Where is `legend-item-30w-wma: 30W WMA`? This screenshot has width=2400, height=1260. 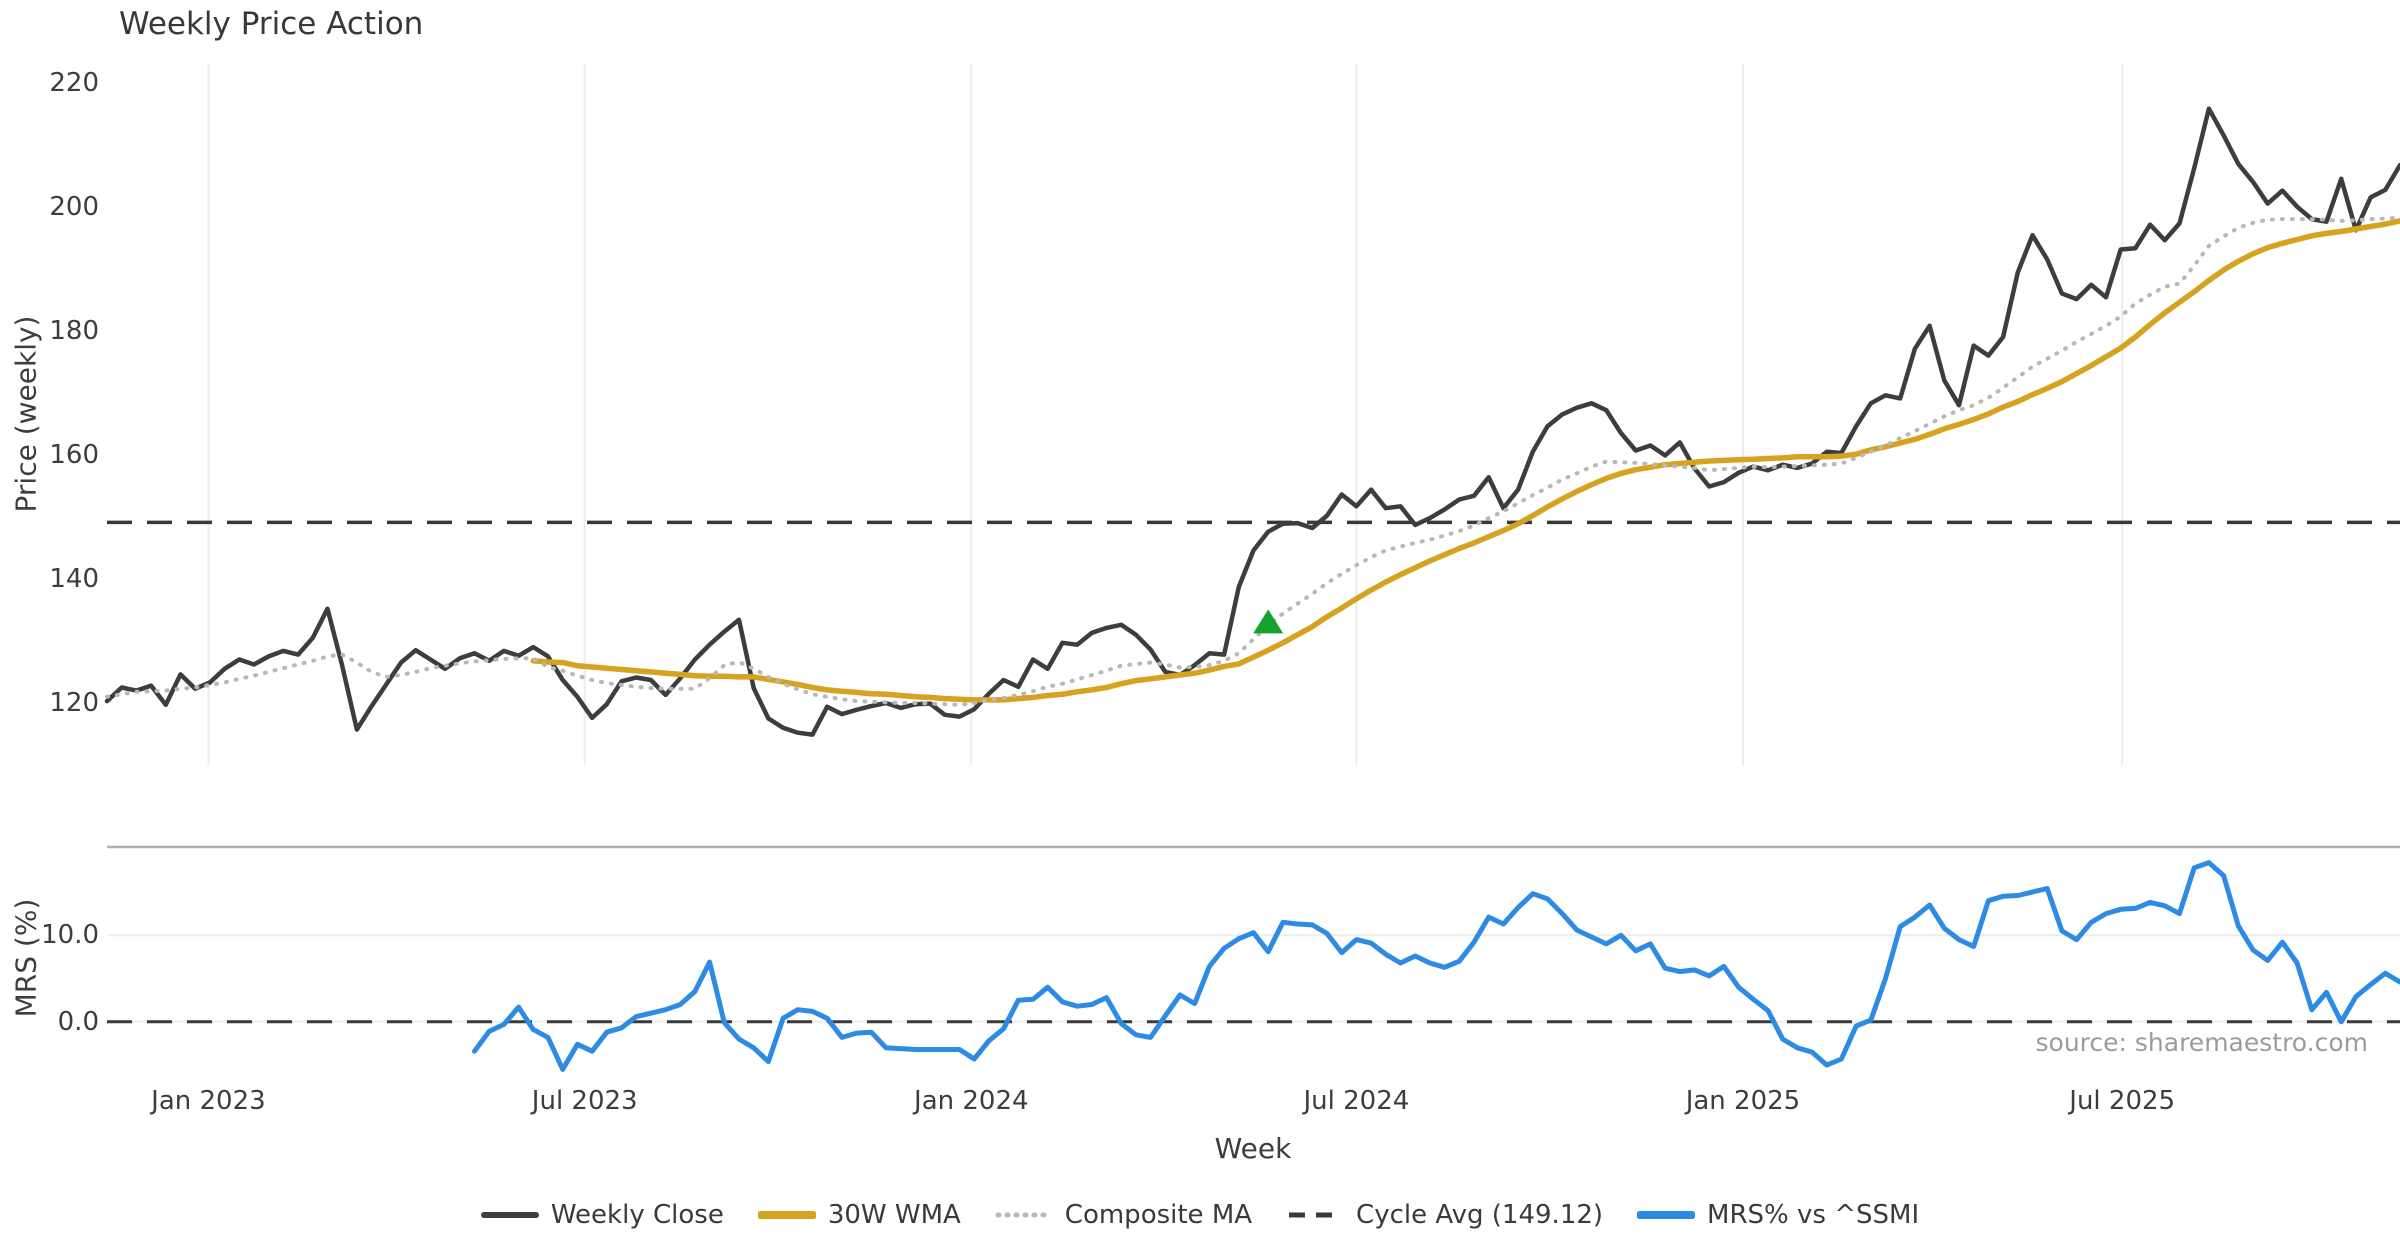
legend-item-30w-wma: 30W WMA is located at coordinates (859, 1215).